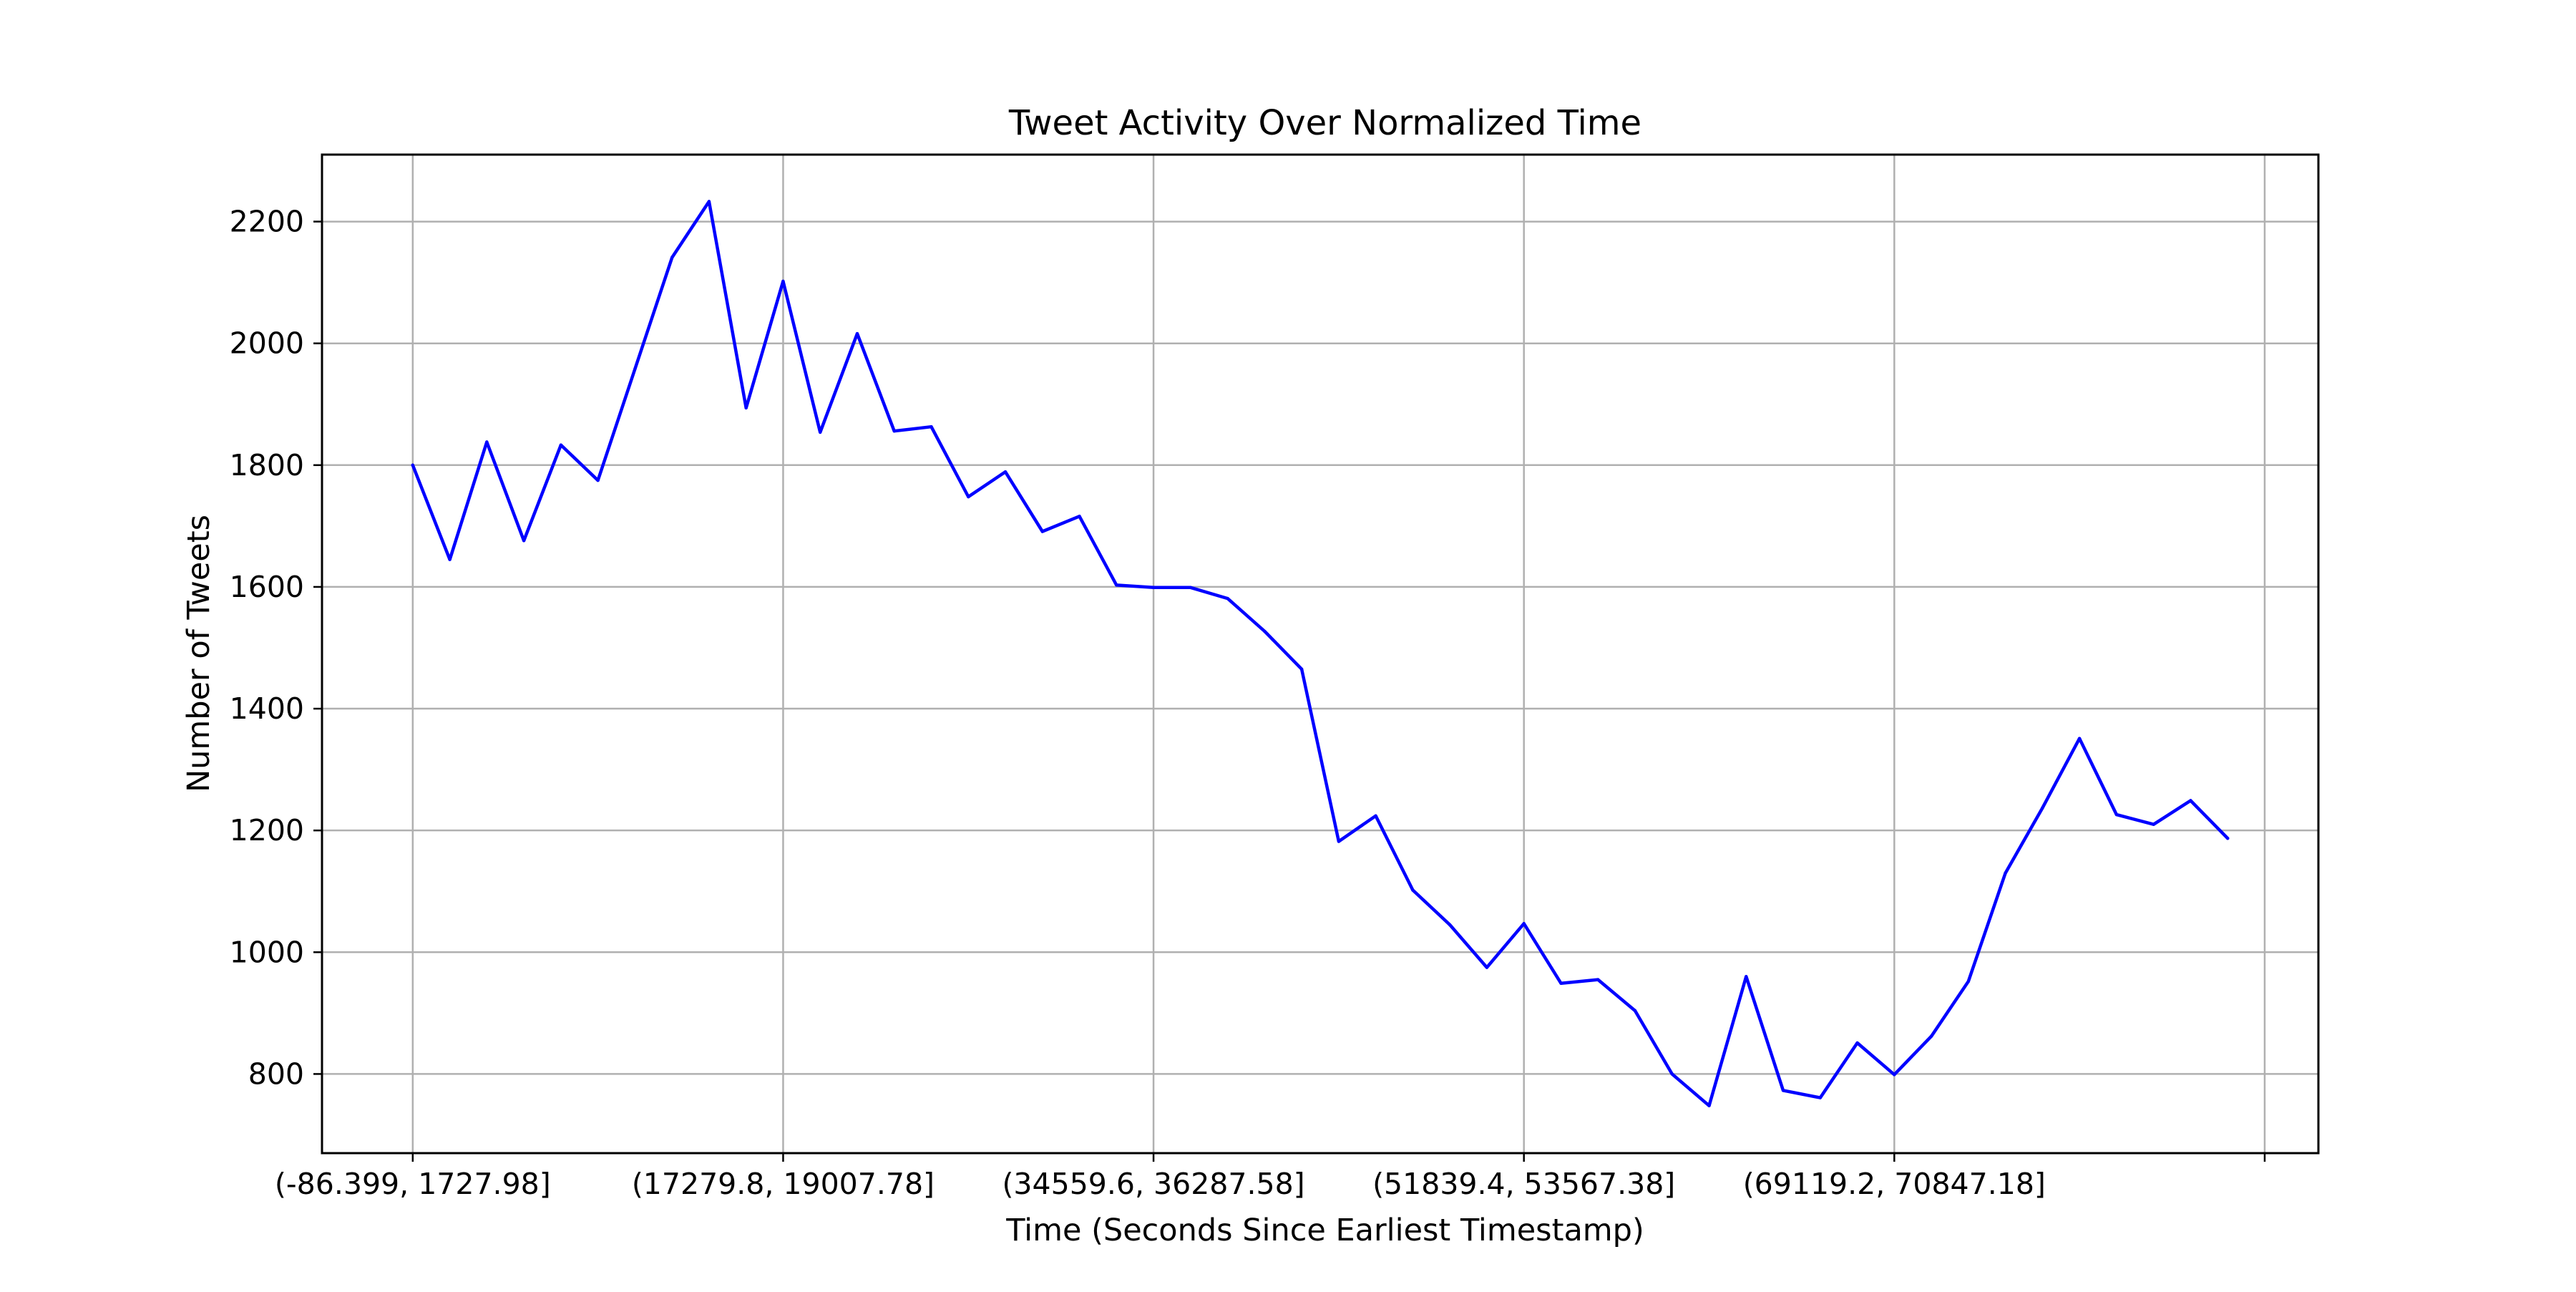  I want to click on x-tick-label: (69119.2, 70847.18], so click(1894, 1184).